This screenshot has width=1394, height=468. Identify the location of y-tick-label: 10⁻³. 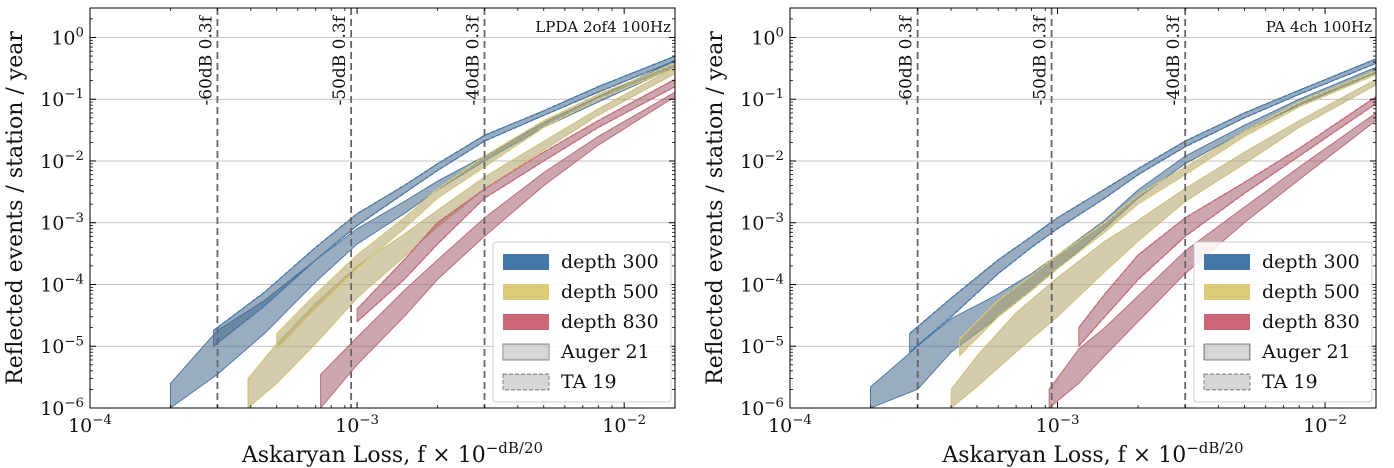
(62, 223).